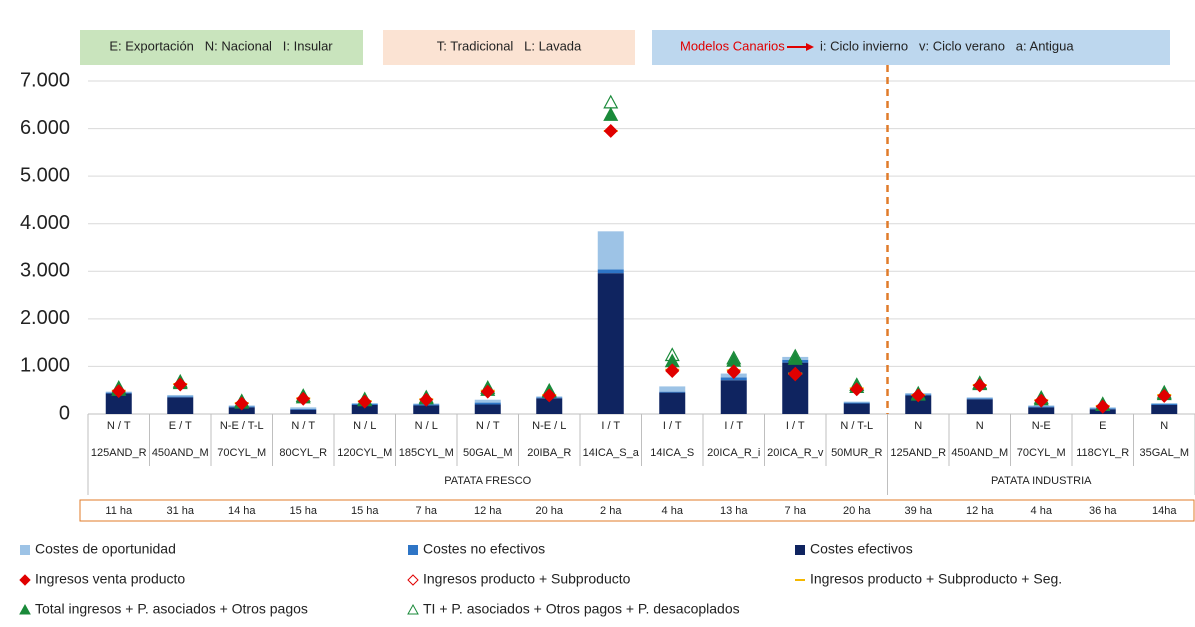  Describe the element at coordinates (732, 45) in the screenshot. I see `note-title: Modelos Canarios` at that location.